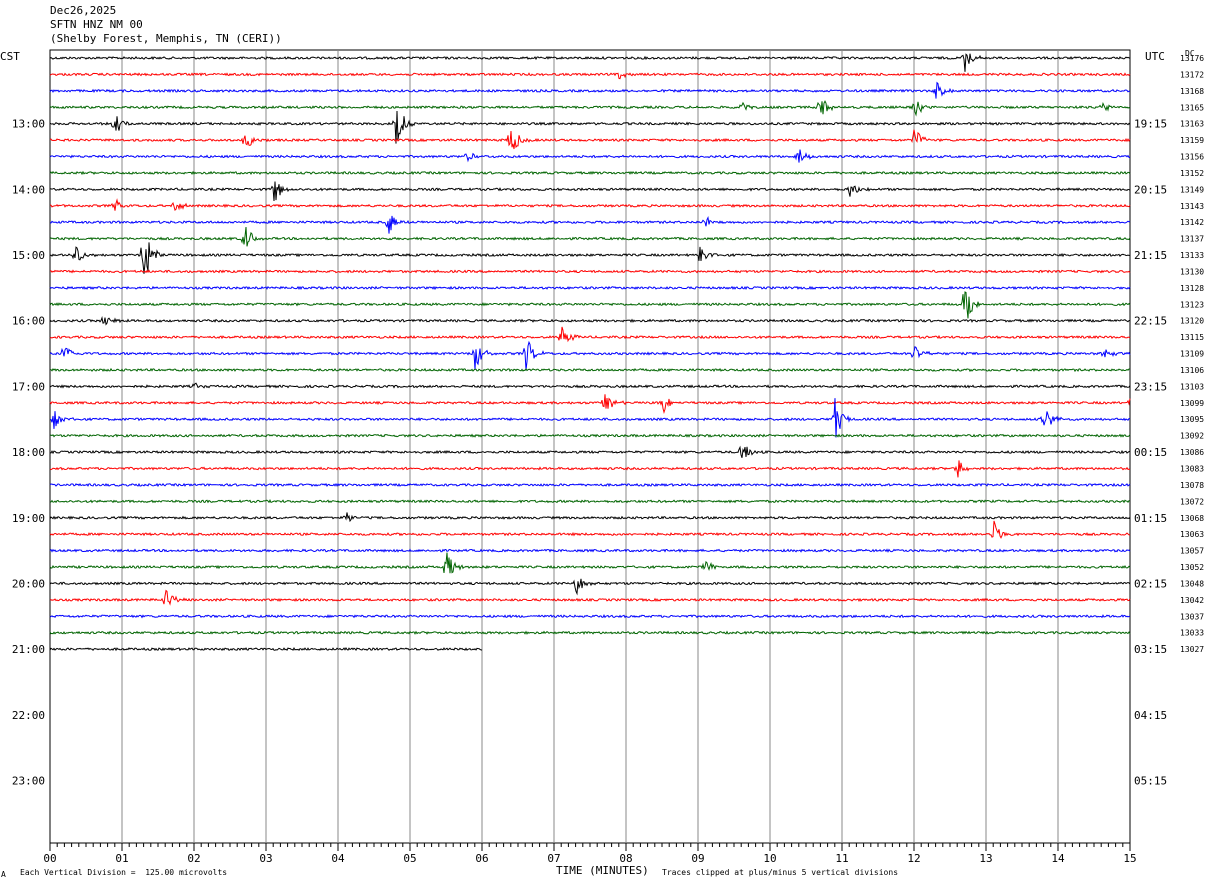 Image resolution: width=1210 pixels, height=886 pixels. Describe the element at coordinates (1192, 157) in the screenshot. I see `dc-offset-label: 13156` at that location.